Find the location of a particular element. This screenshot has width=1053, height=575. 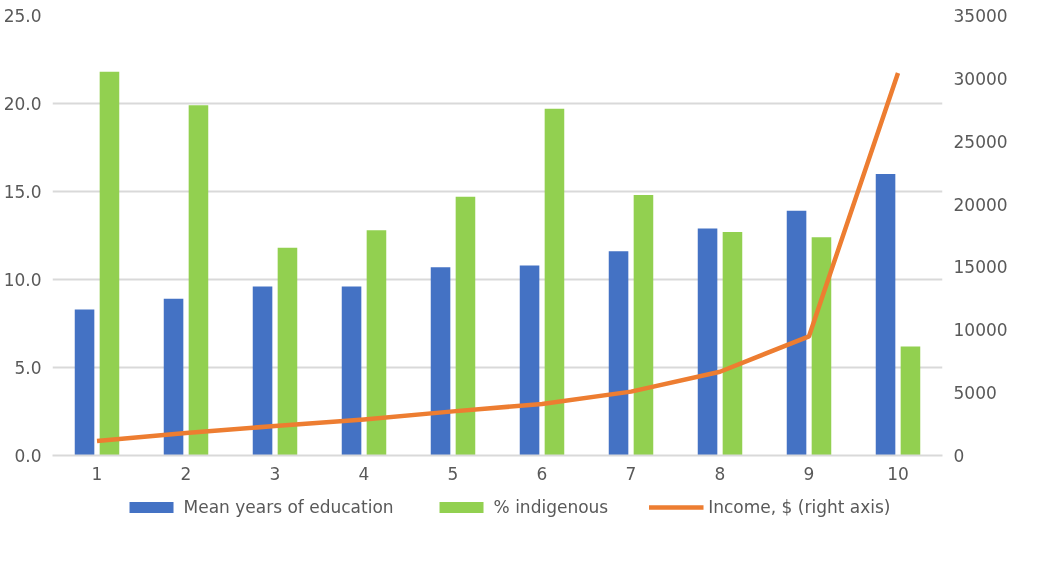

legend-label: Income, $ (right axis) is located at coordinates (799, 507).